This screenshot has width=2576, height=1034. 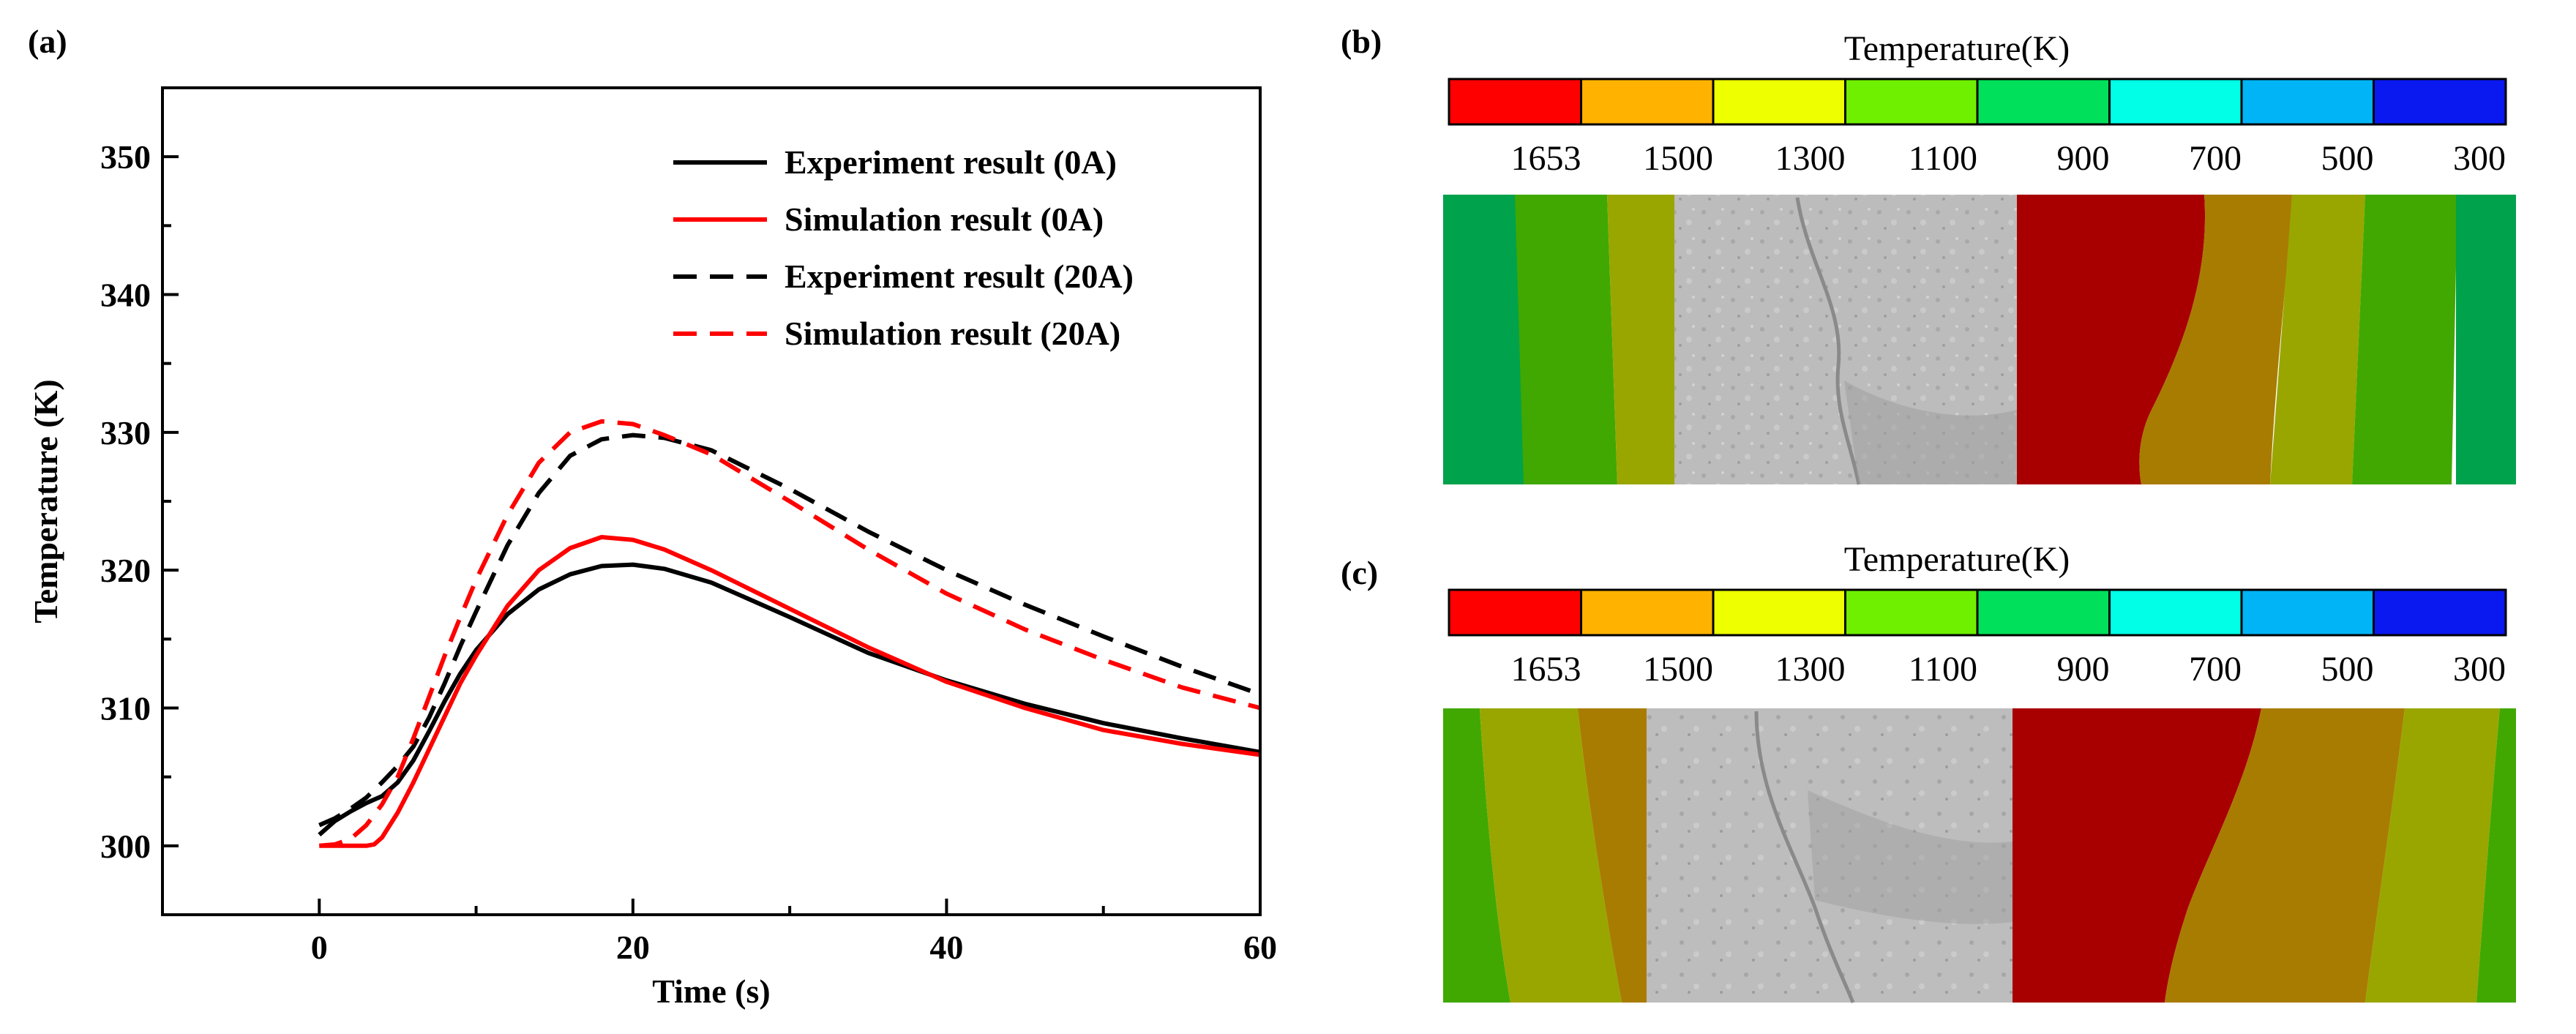 I want to click on panel-a-label: (a), so click(x=47, y=41).